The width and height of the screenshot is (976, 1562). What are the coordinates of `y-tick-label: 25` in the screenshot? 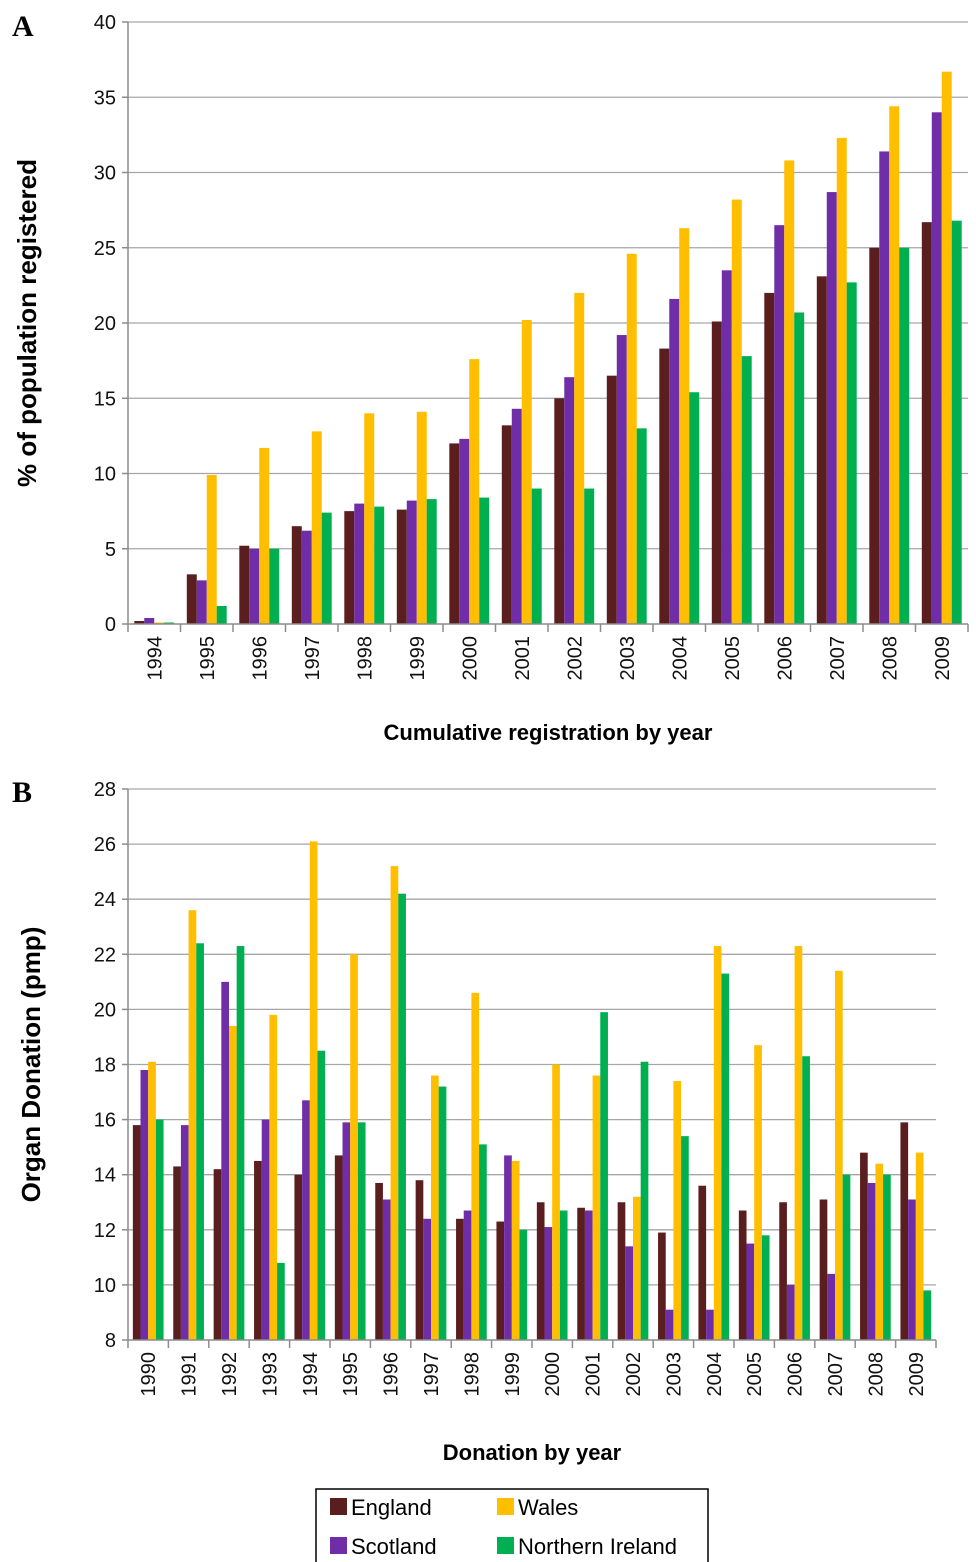 It's located at (105, 249).